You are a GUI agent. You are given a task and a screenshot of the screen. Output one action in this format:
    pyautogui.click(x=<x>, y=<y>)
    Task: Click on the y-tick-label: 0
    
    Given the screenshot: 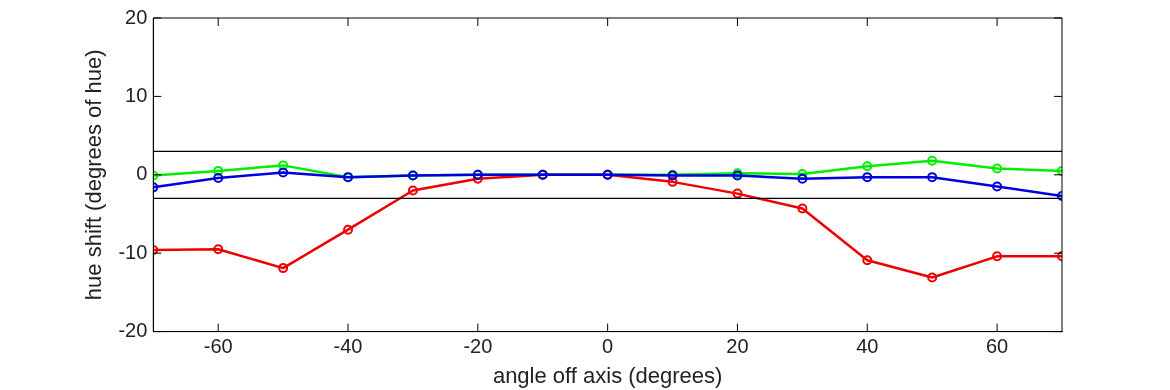 What is the action you would take?
    pyautogui.click(x=142, y=173)
    